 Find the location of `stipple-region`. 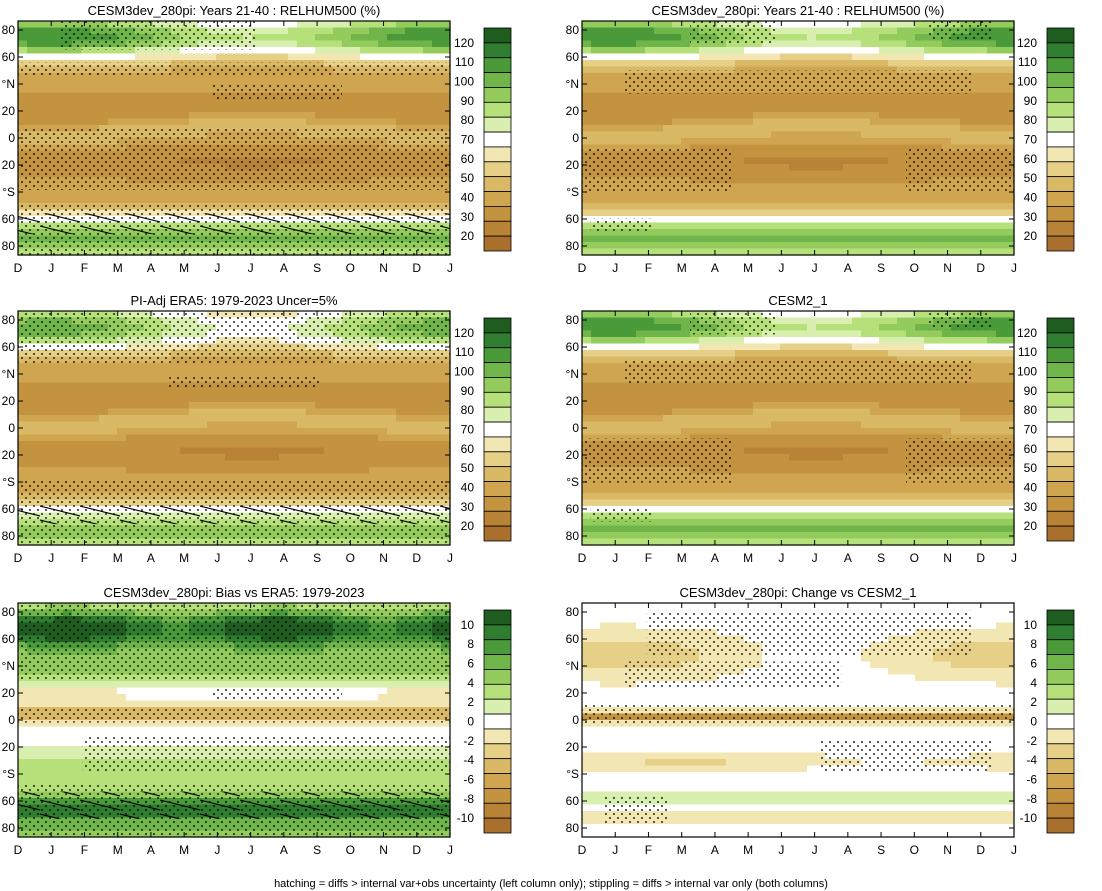

stipple-region is located at coordinates (658, 170).